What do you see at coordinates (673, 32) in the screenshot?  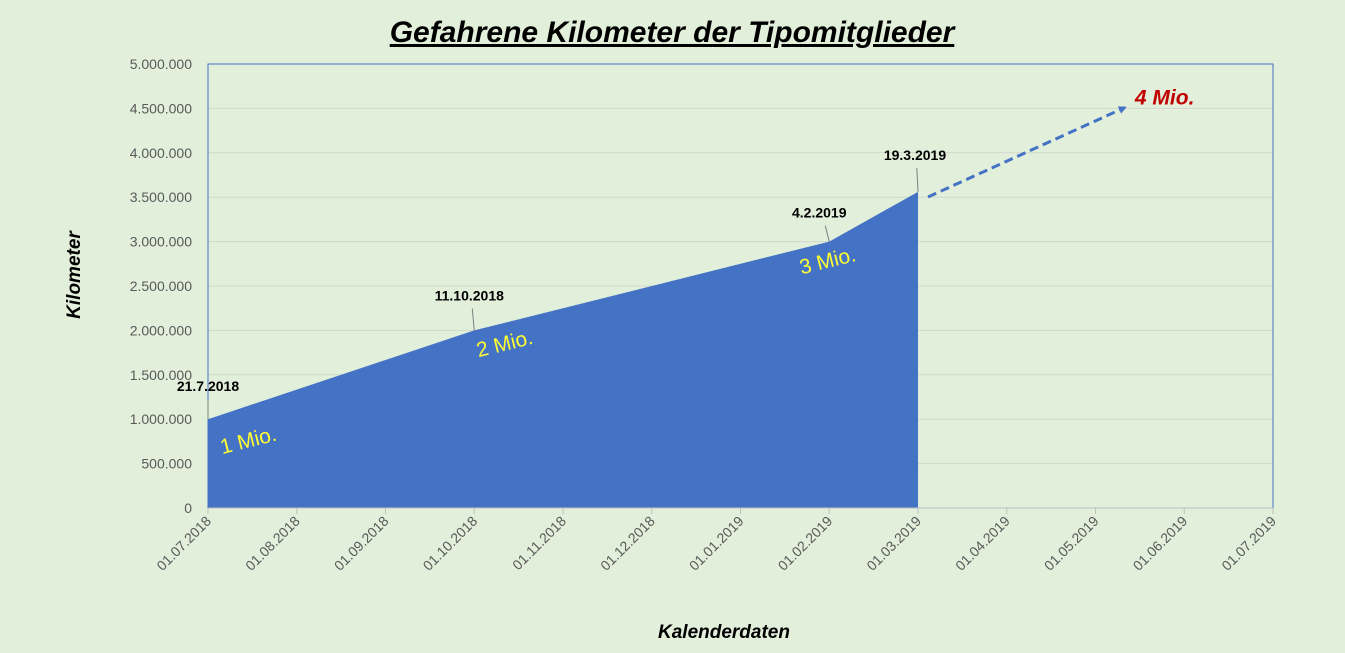 I see `chart-title: Gefahrene Kilometer der Tipomitglieder` at bounding box center [673, 32].